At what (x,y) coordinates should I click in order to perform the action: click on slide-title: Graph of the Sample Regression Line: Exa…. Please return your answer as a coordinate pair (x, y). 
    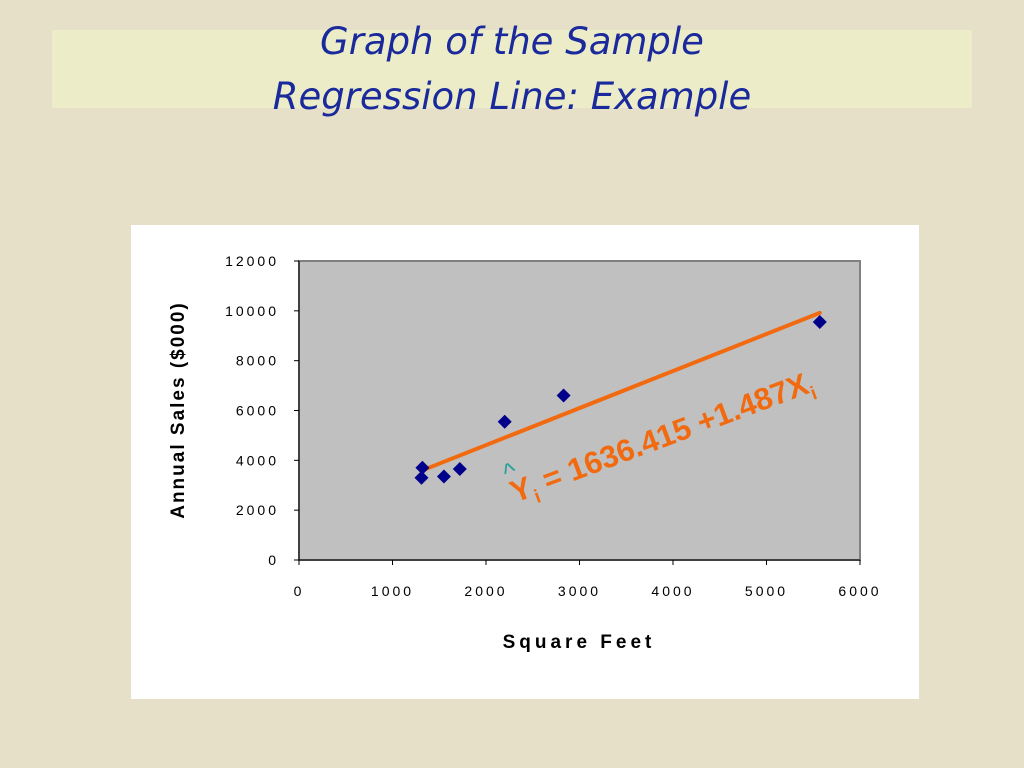
    Looking at the image, I should click on (512, 69).